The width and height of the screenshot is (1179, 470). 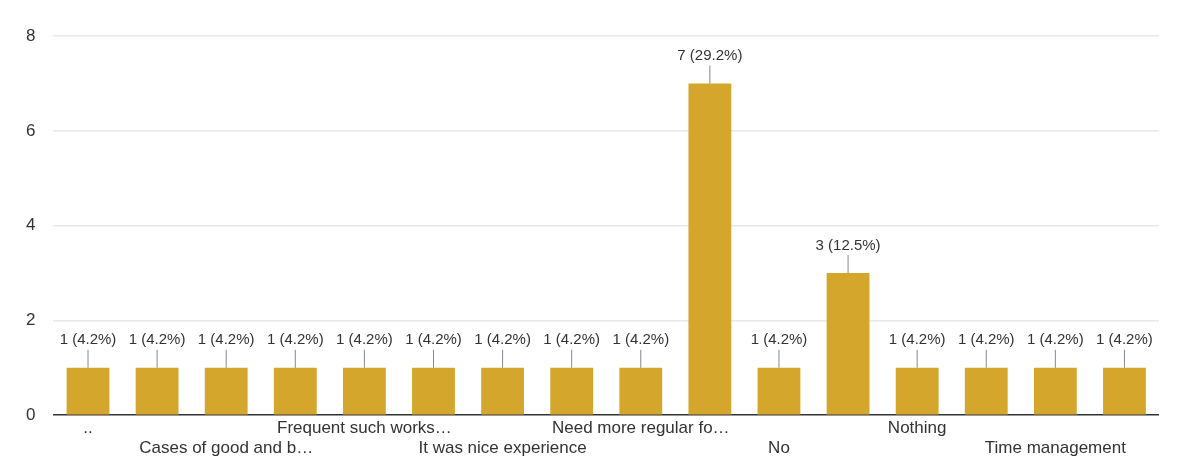 I want to click on x-tick-label: Time management, so click(x=1055, y=448).